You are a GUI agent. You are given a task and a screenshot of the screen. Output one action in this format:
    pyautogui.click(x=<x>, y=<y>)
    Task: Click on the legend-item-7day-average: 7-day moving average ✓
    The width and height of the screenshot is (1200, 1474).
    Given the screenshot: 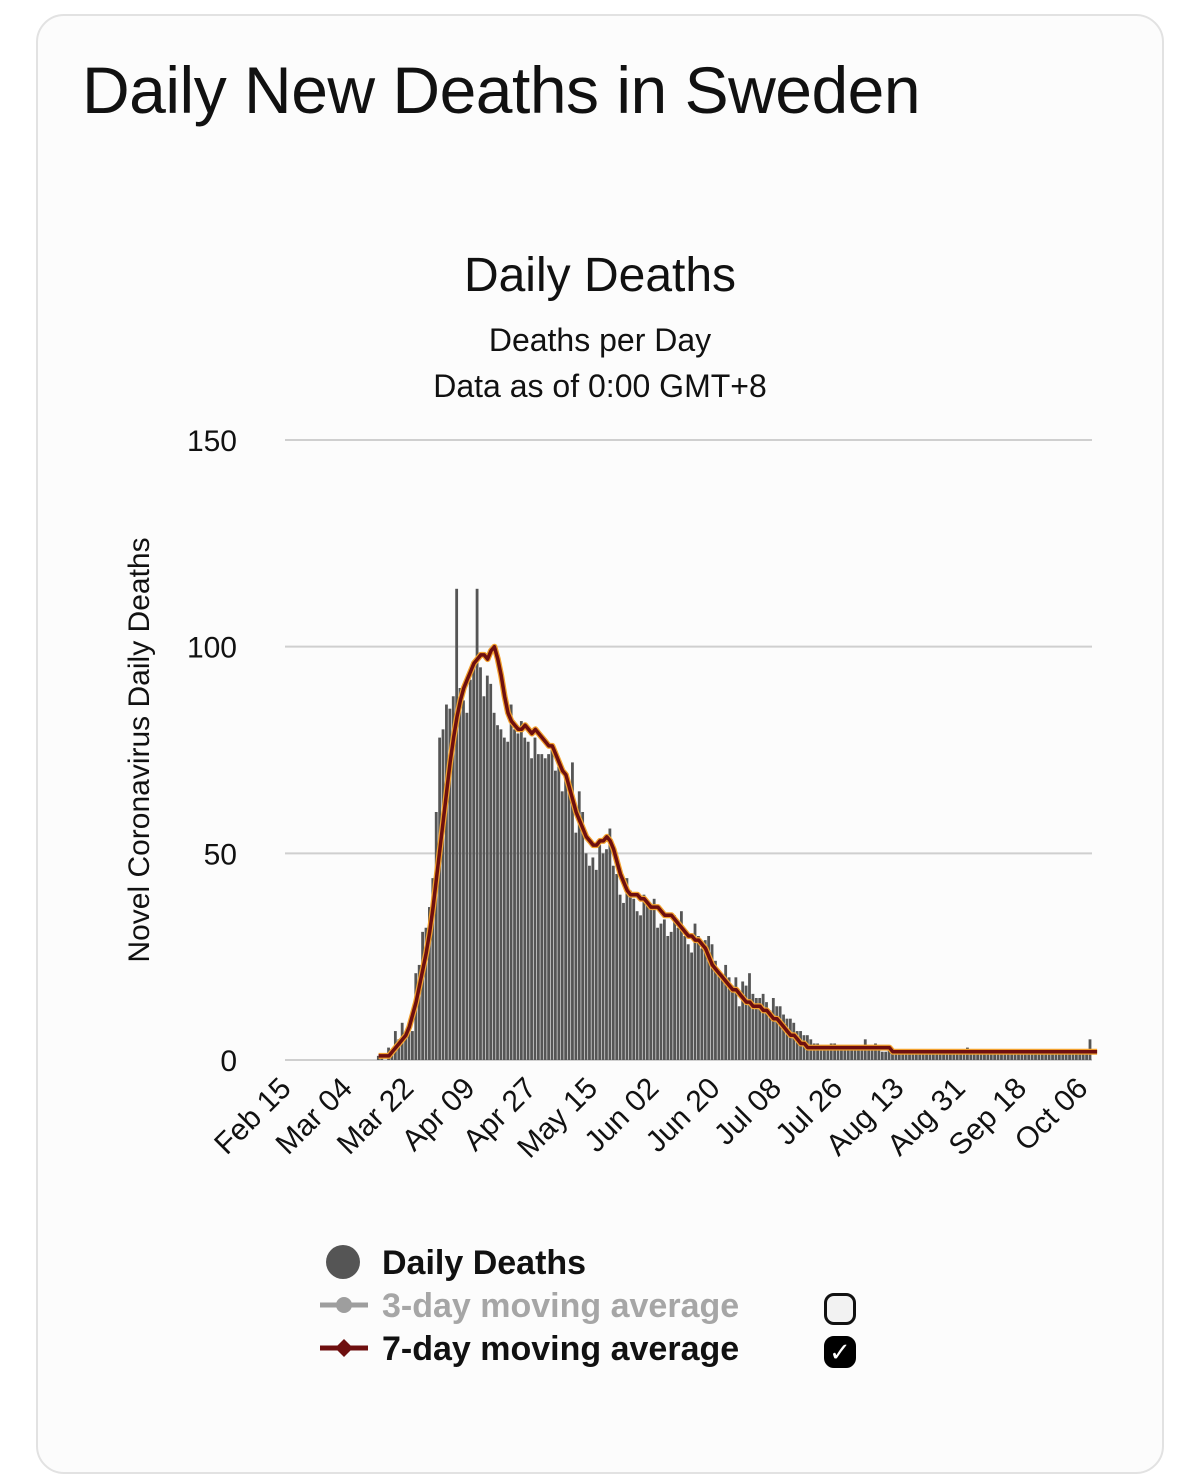 What is the action you would take?
    pyautogui.click(x=598, y=1347)
    